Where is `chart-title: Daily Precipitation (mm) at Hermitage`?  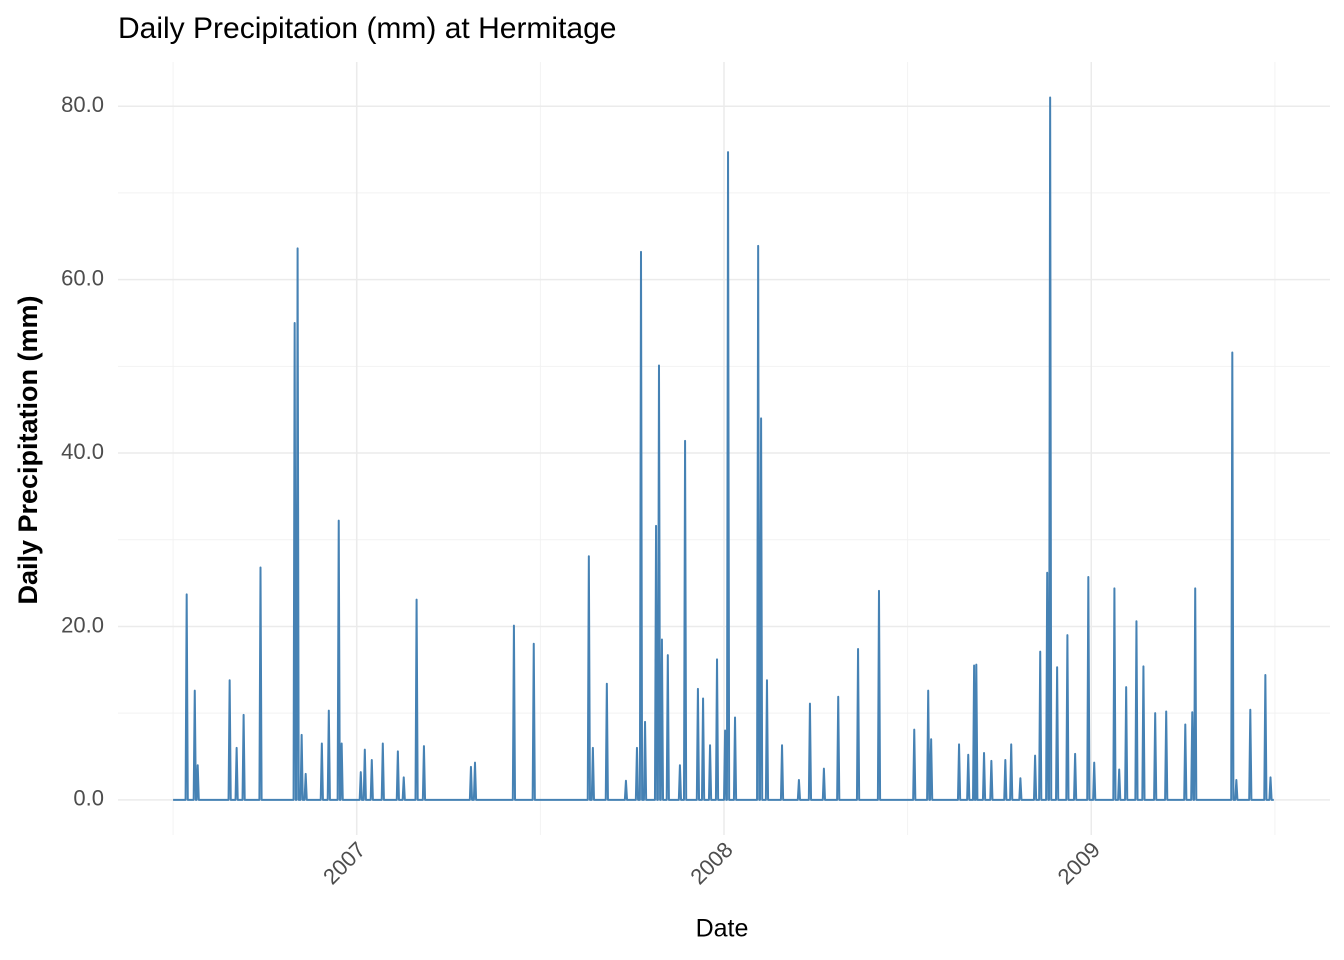 chart-title: Daily Precipitation (mm) at Hermitage is located at coordinates (367, 28).